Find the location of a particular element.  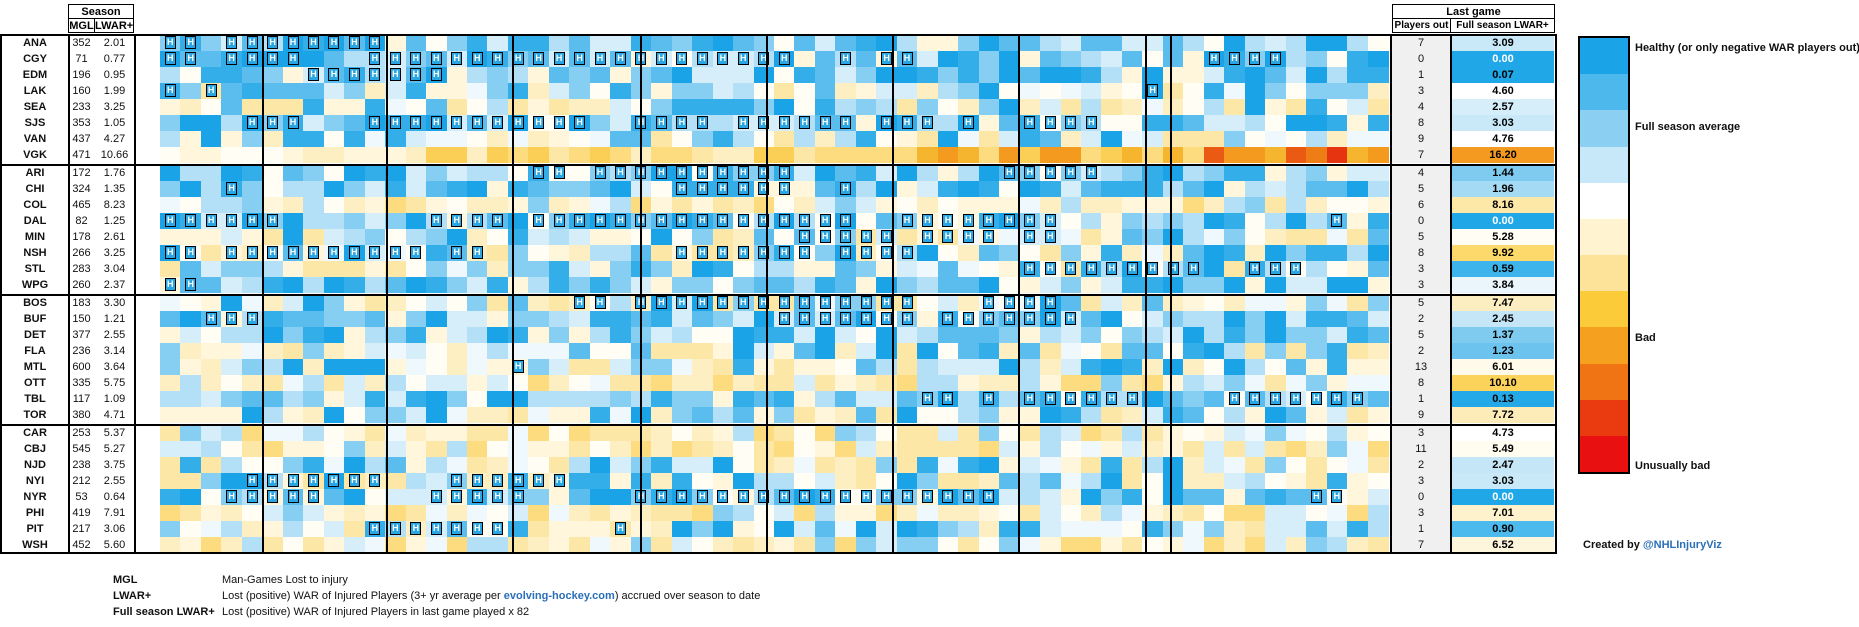

credit-line: Created by @NHLInjuryViz is located at coordinates (1652, 545).